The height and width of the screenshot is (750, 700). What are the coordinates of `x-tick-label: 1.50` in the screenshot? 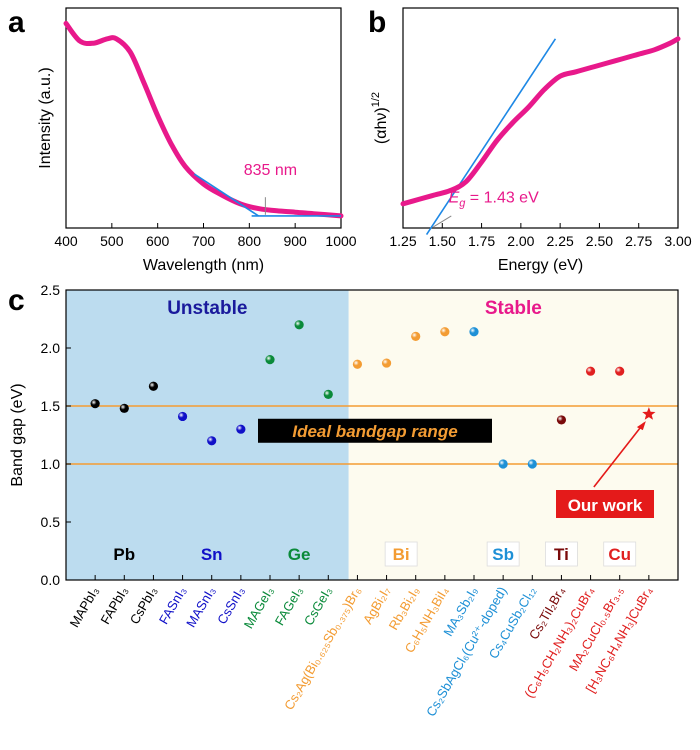 It's located at (442, 241).